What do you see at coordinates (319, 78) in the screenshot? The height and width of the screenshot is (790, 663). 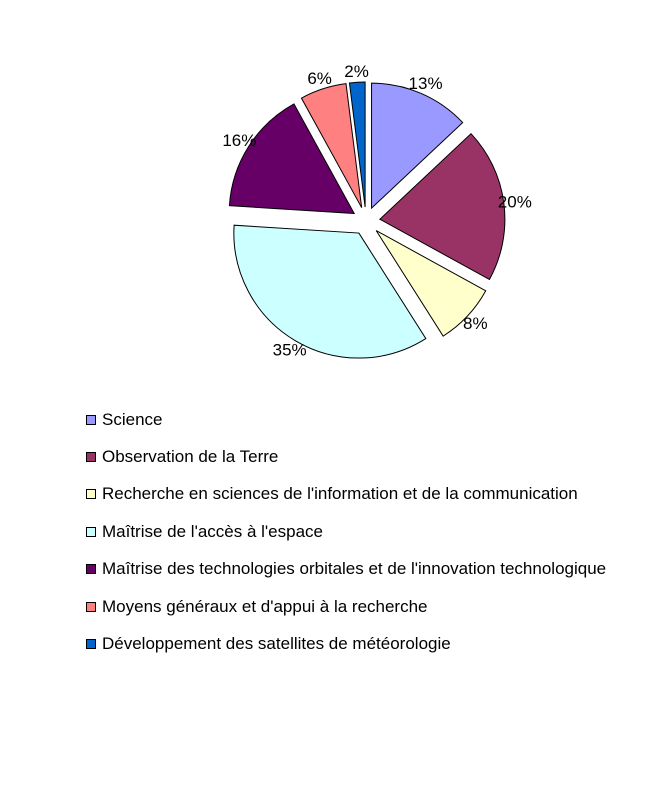 I see `pie-data-label-6: 6%` at bounding box center [319, 78].